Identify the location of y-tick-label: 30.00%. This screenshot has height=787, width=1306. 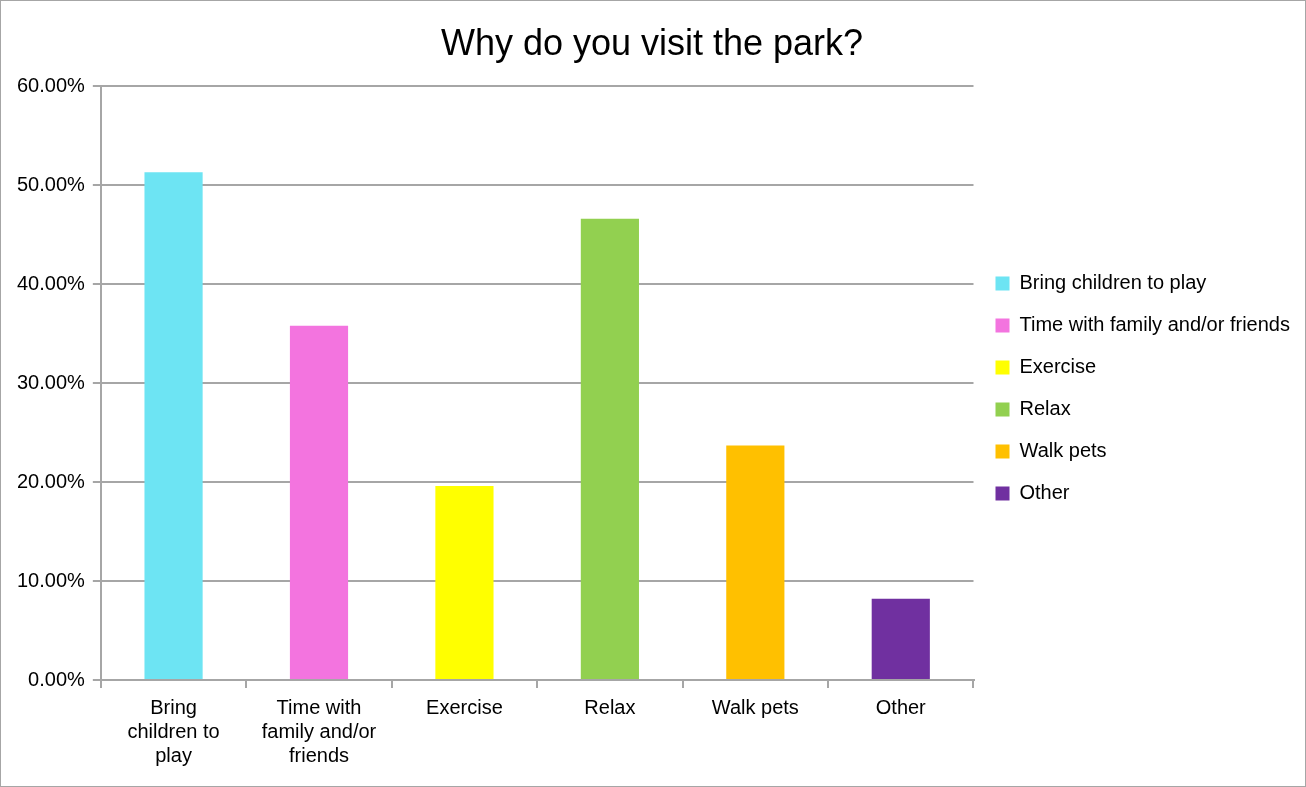
(51, 381).